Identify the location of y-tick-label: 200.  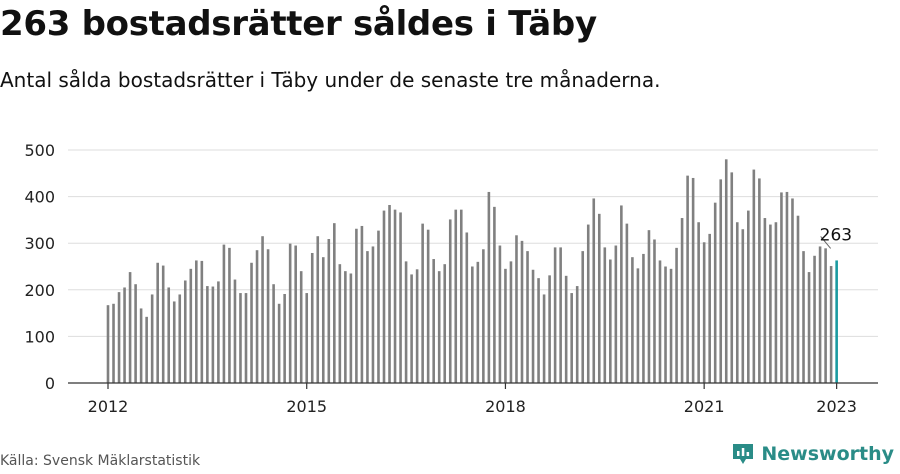
(39, 290).